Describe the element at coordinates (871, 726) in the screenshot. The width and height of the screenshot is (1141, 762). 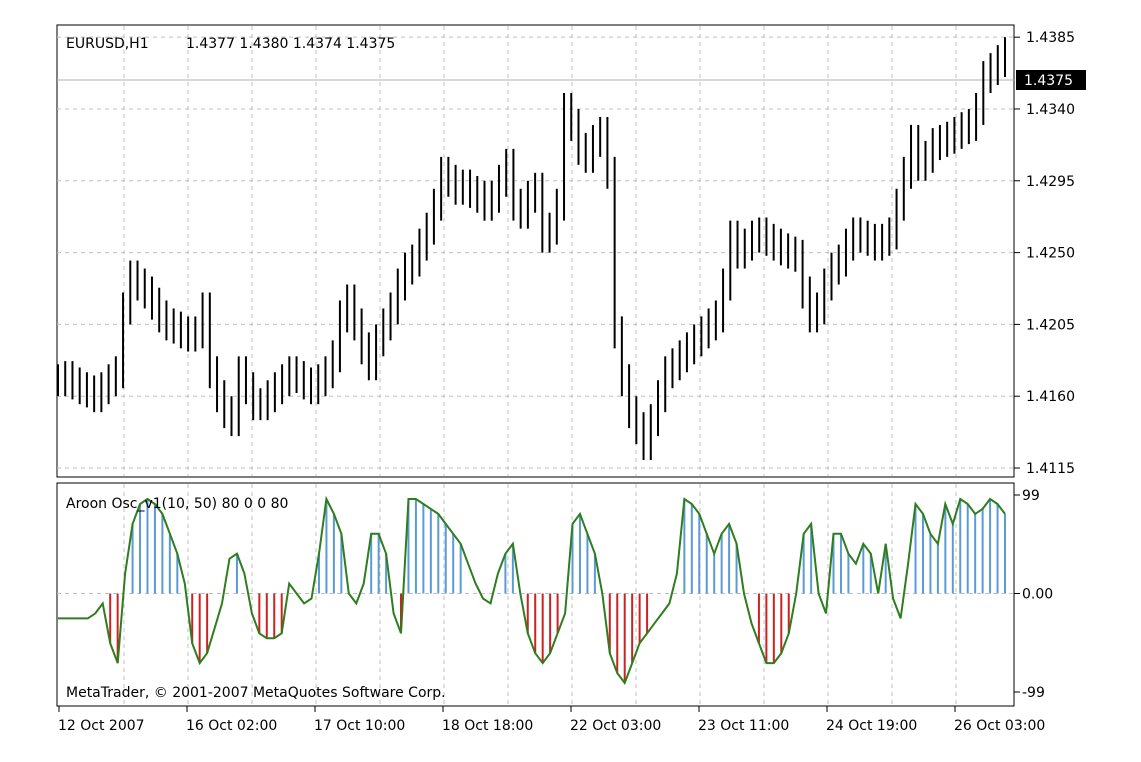
I see `time-tick-label: 24 Oct 19:00` at that location.